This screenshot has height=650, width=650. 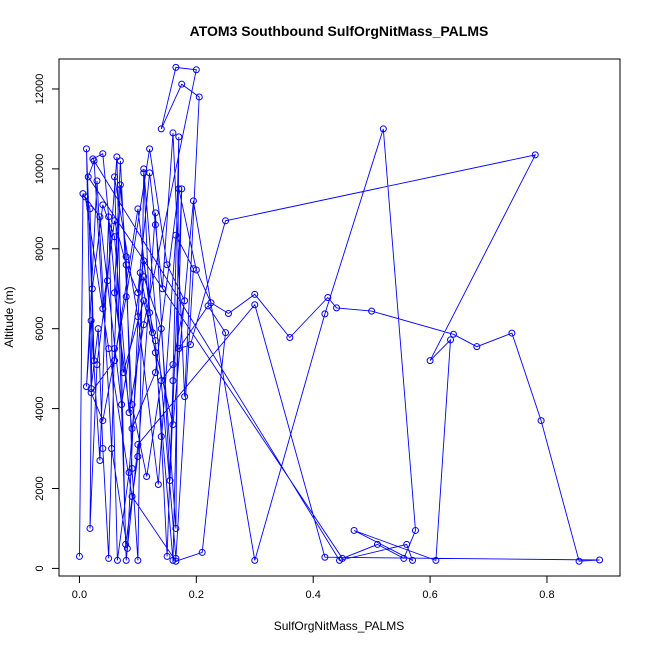 I want to click on y-axis-label: Altitude (m), so click(x=9, y=316).